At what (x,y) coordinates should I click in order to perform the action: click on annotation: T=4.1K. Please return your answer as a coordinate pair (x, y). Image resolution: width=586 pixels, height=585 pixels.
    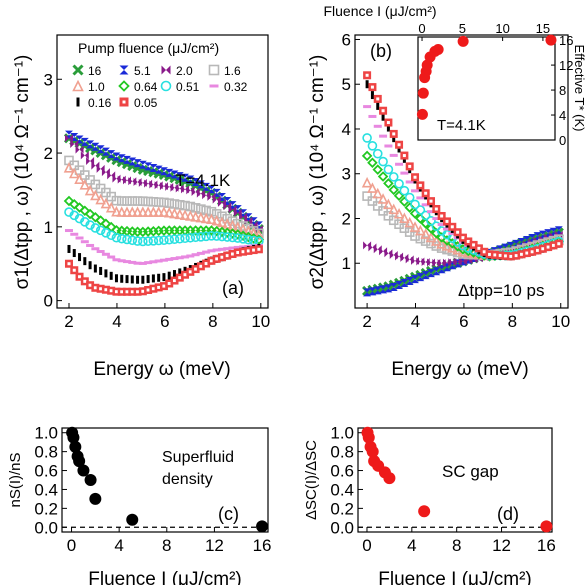
    Looking at the image, I should click on (203, 180).